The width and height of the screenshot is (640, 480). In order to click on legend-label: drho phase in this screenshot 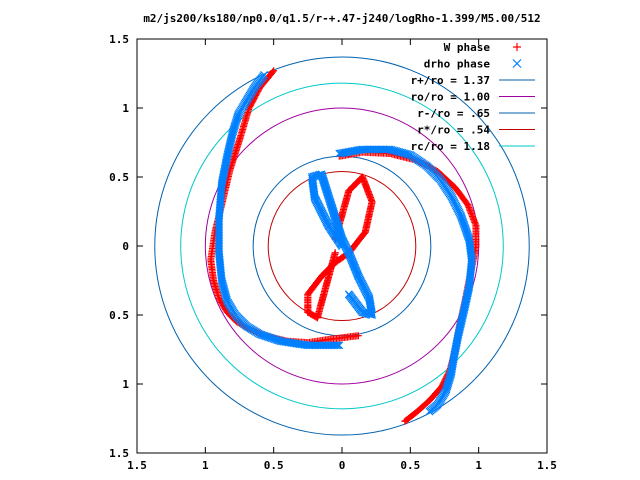, I will do `click(457, 64)`.